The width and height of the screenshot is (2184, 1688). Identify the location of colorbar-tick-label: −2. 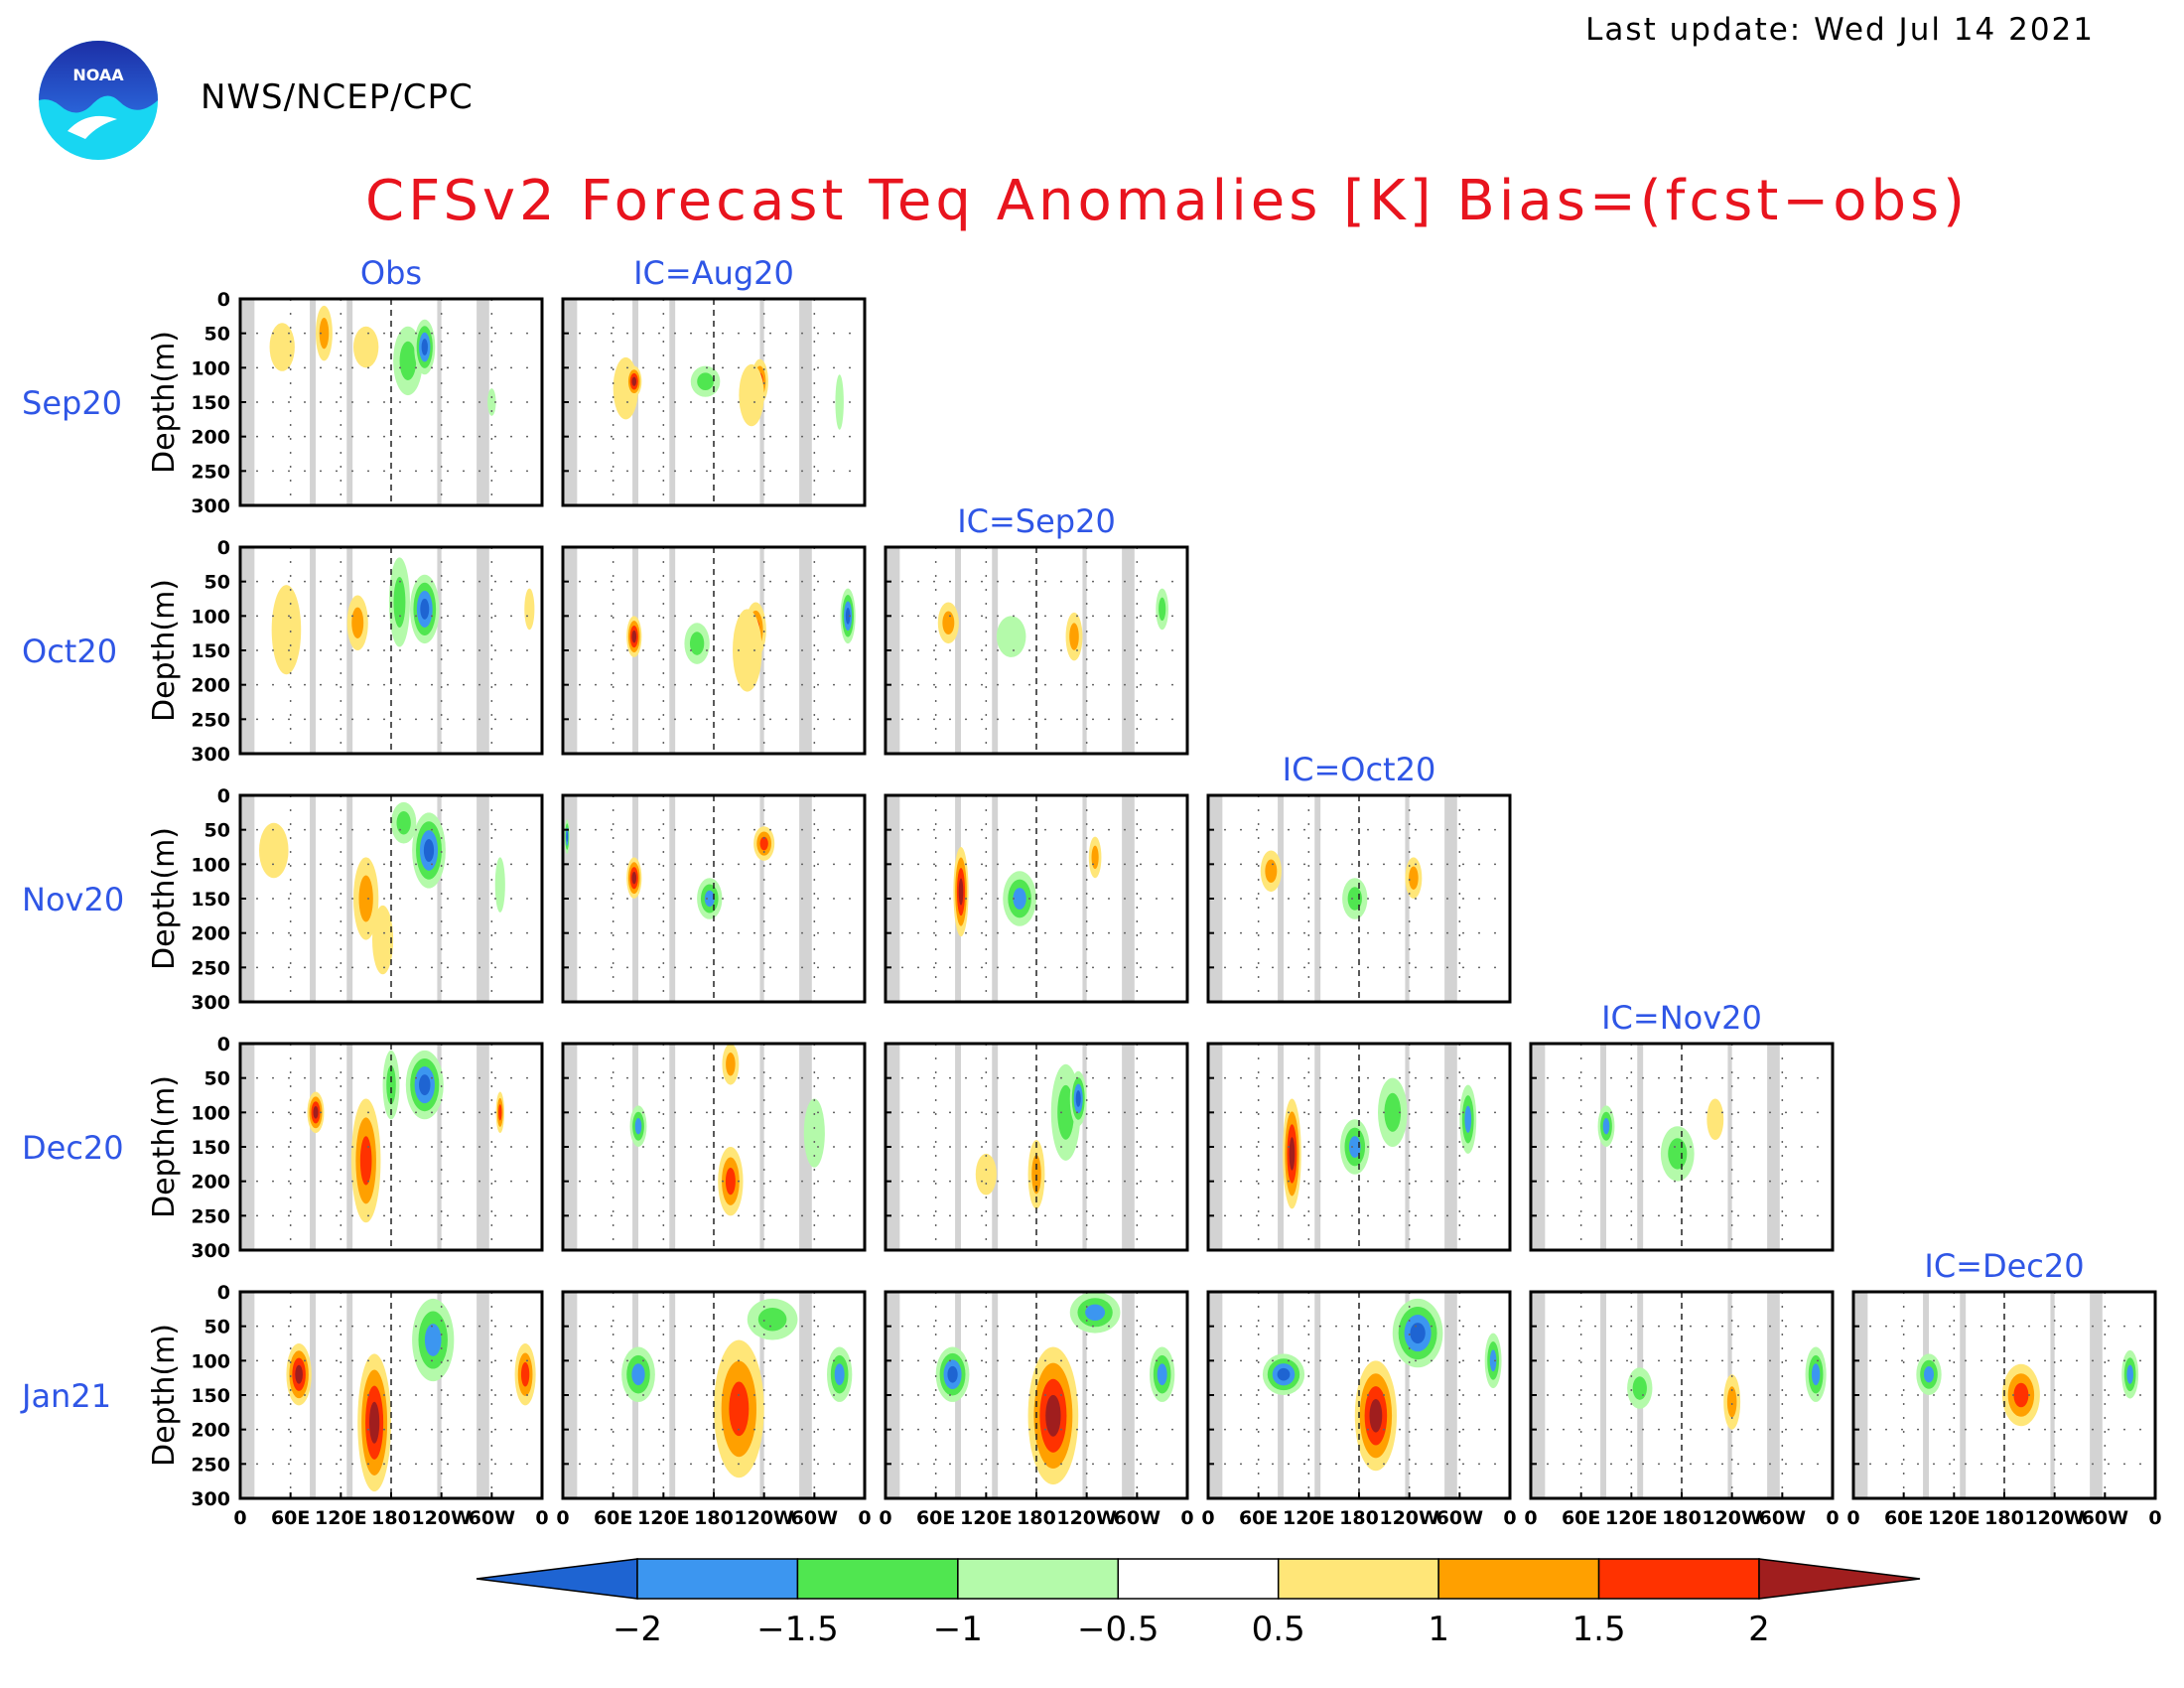
(637, 1629).